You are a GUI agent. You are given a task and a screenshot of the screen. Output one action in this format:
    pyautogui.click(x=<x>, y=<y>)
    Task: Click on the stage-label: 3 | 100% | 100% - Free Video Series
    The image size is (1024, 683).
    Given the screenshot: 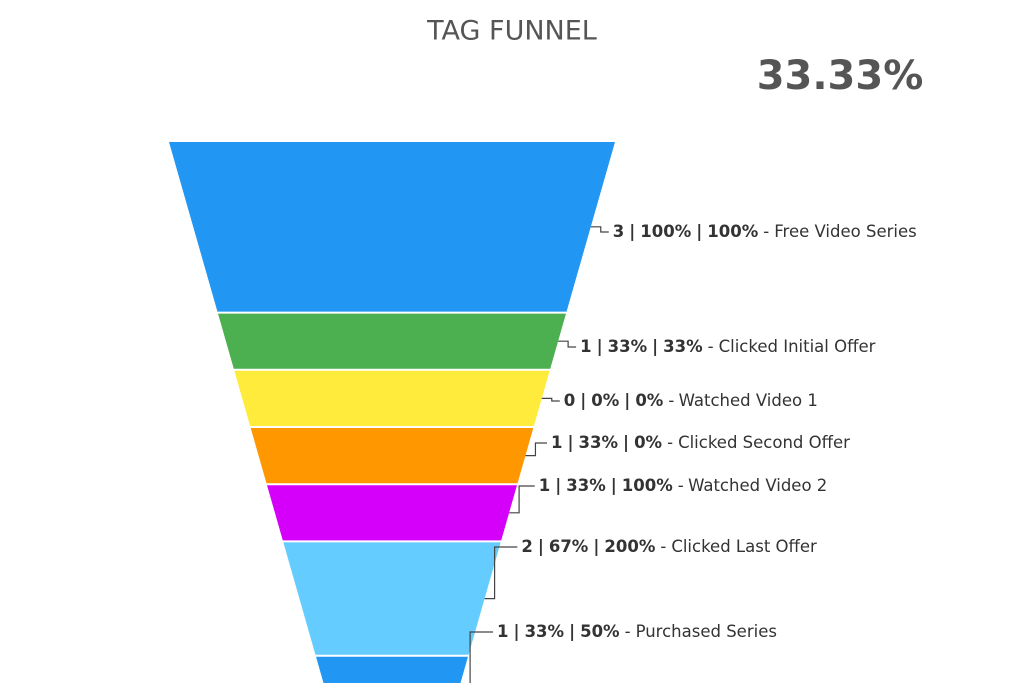 What is the action you would take?
    pyautogui.click(x=765, y=232)
    